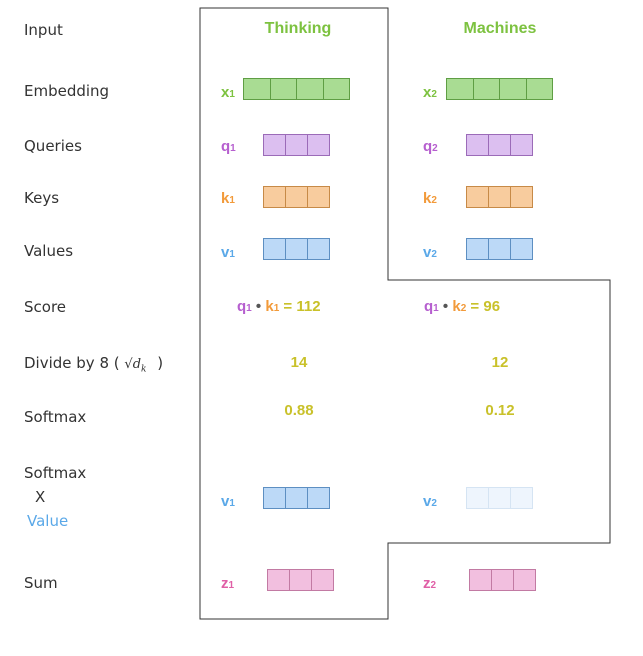 This screenshot has width=643, height=656. What do you see at coordinates (499, 145) in the screenshot?
I see `query-vector-q2` at bounding box center [499, 145].